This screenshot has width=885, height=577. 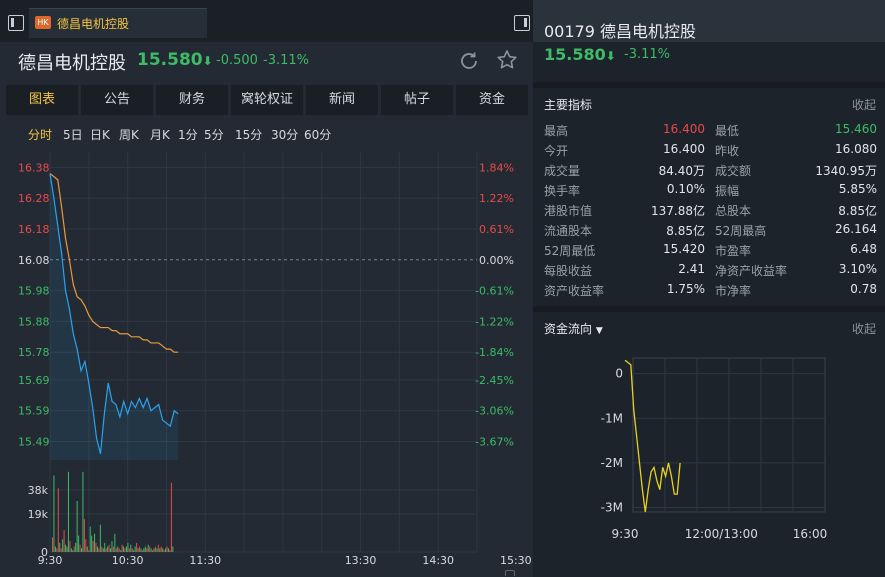 I want to click on average-price-line, so click(x=114, y=263).